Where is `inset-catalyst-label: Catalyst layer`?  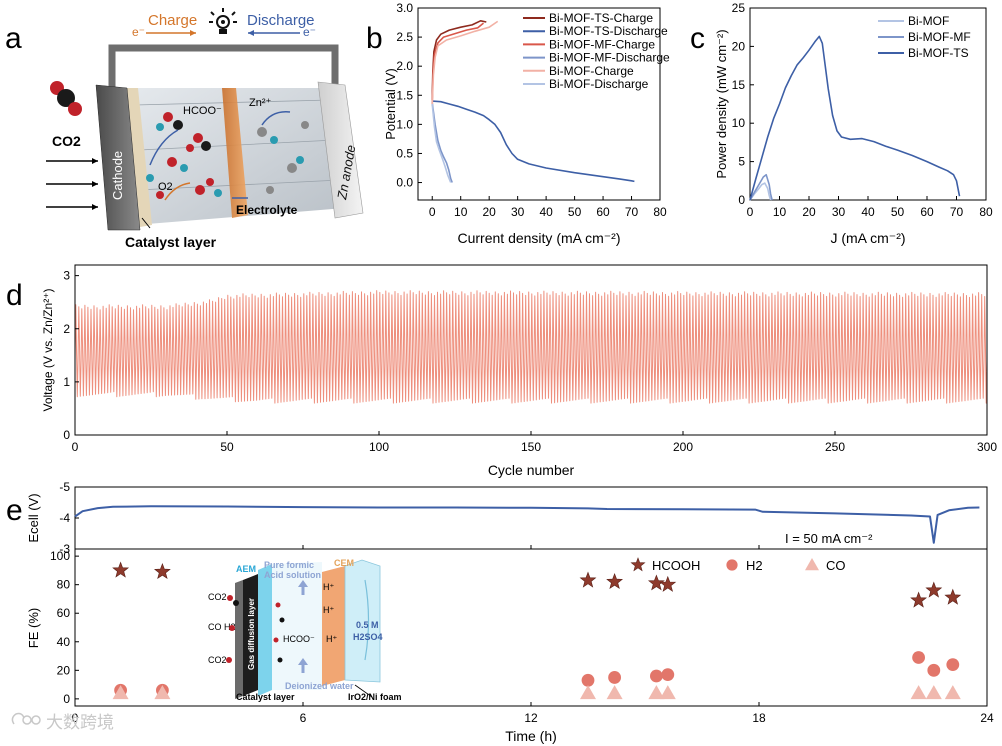 inset-catalyst-label: Catalyst layer is located at coordinates (265, 697).